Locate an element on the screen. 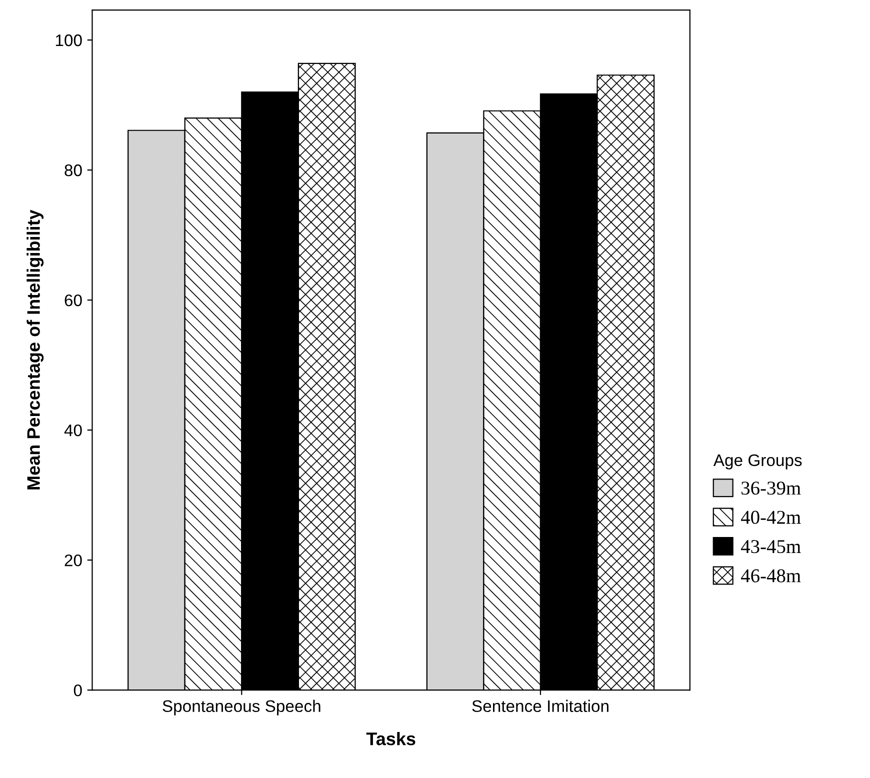  y-axis-title: Mean Percentage of Intelligibility is located at coordinates (35, 350).